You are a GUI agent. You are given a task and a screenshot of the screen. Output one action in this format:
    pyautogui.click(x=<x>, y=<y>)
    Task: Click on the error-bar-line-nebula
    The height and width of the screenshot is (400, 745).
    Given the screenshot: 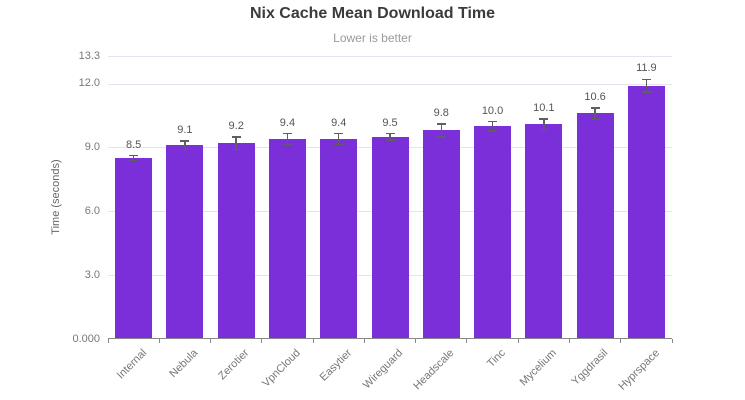 What is the action you would take?
    pyautogui.click(x=185, y=145)
    